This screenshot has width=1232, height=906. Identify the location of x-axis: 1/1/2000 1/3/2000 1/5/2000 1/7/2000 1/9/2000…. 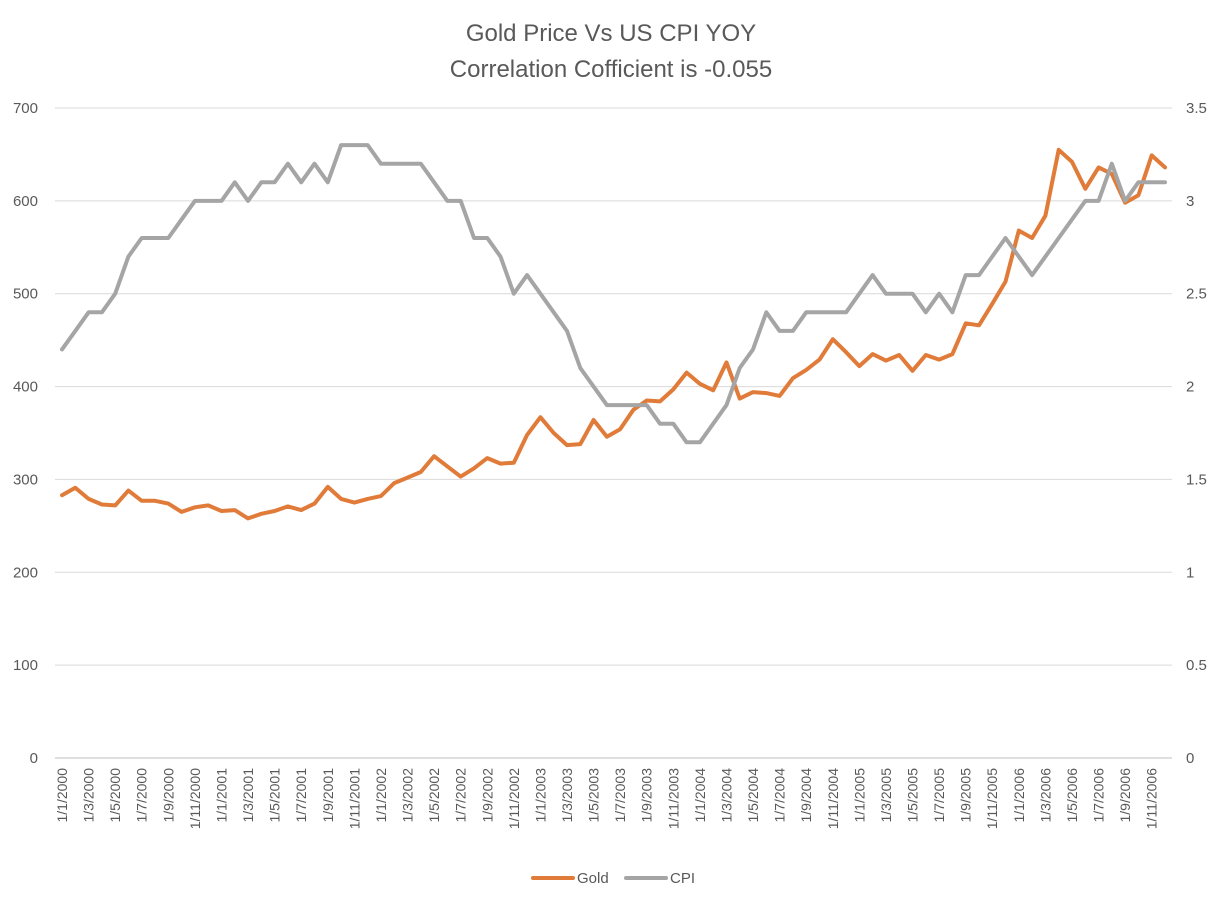
(607, 798).